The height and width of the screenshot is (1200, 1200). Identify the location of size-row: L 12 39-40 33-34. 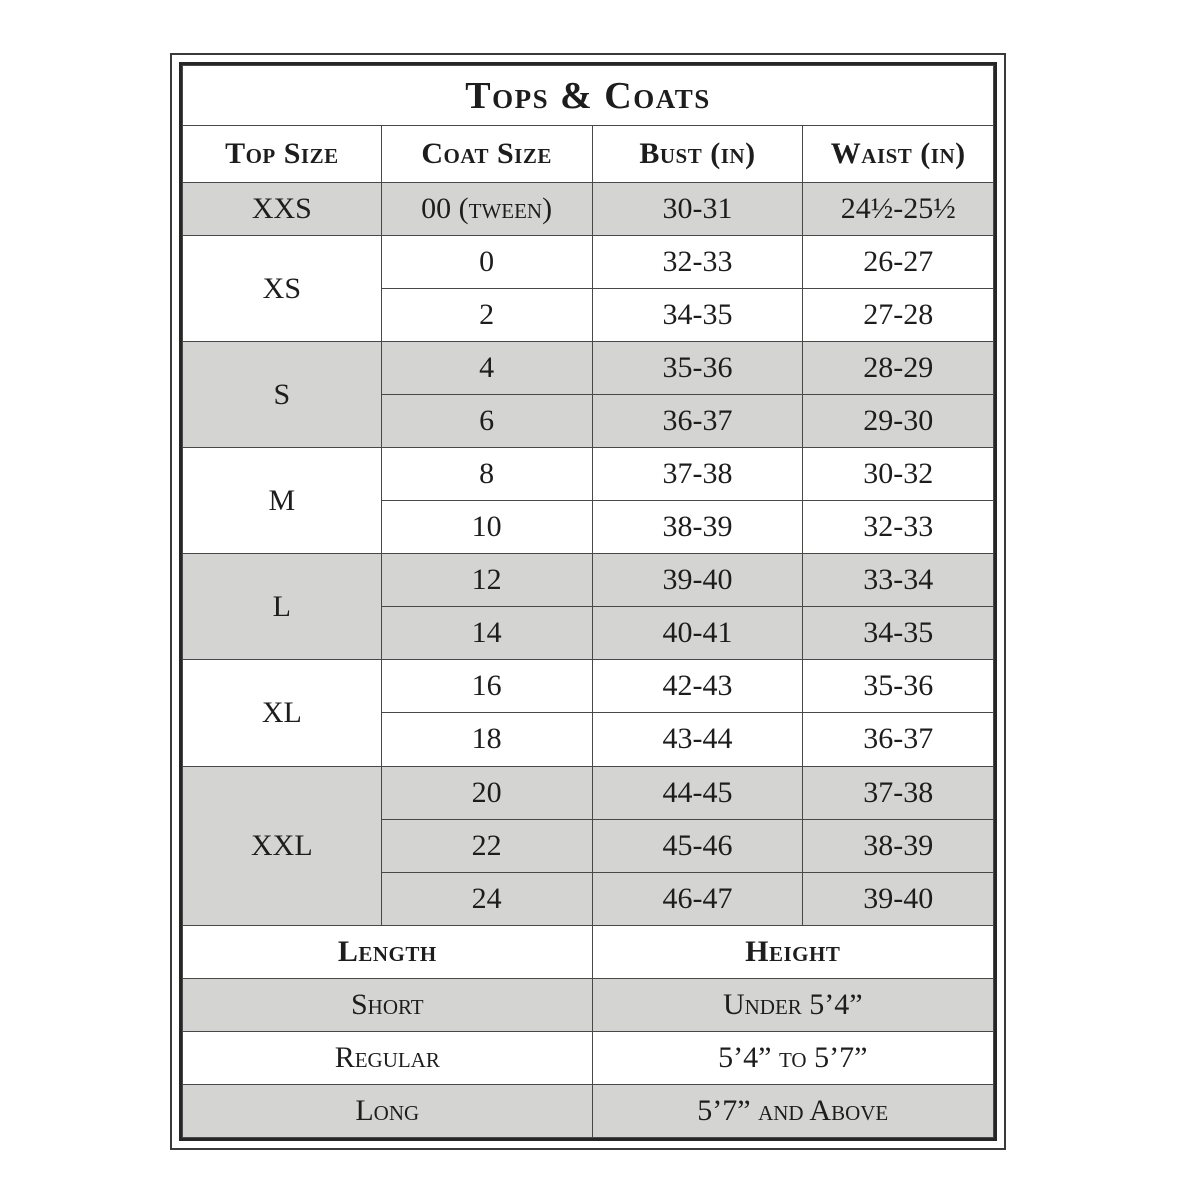
(588, 607).